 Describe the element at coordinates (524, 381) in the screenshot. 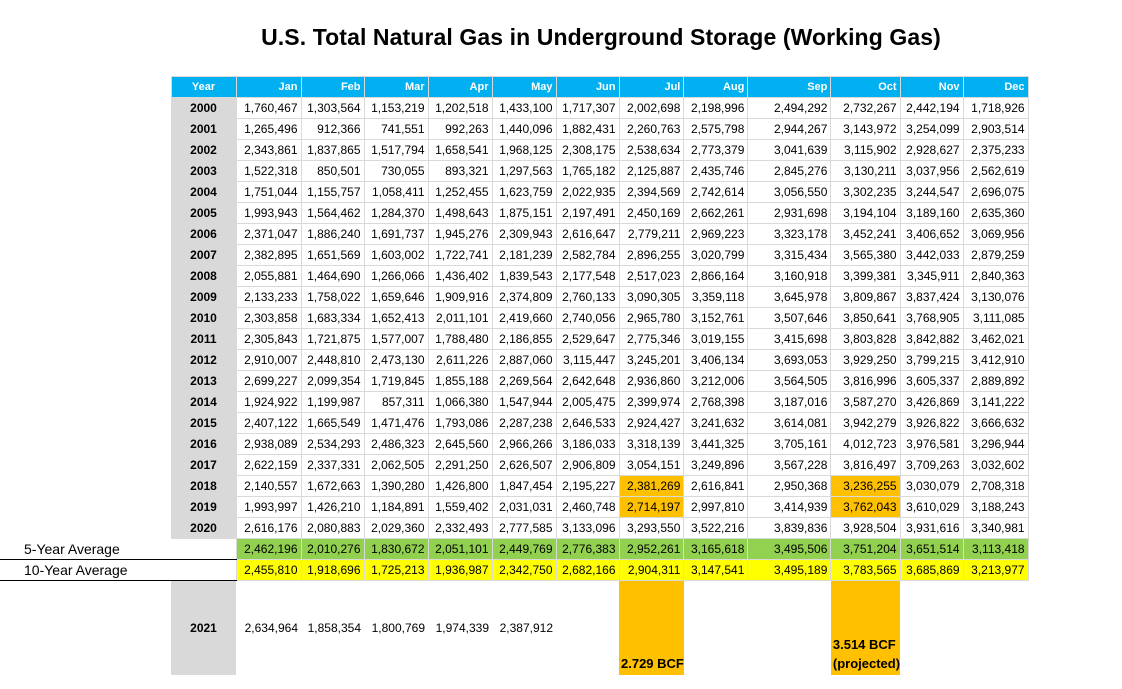

I see `value-cell: 2,269,564` at that location.